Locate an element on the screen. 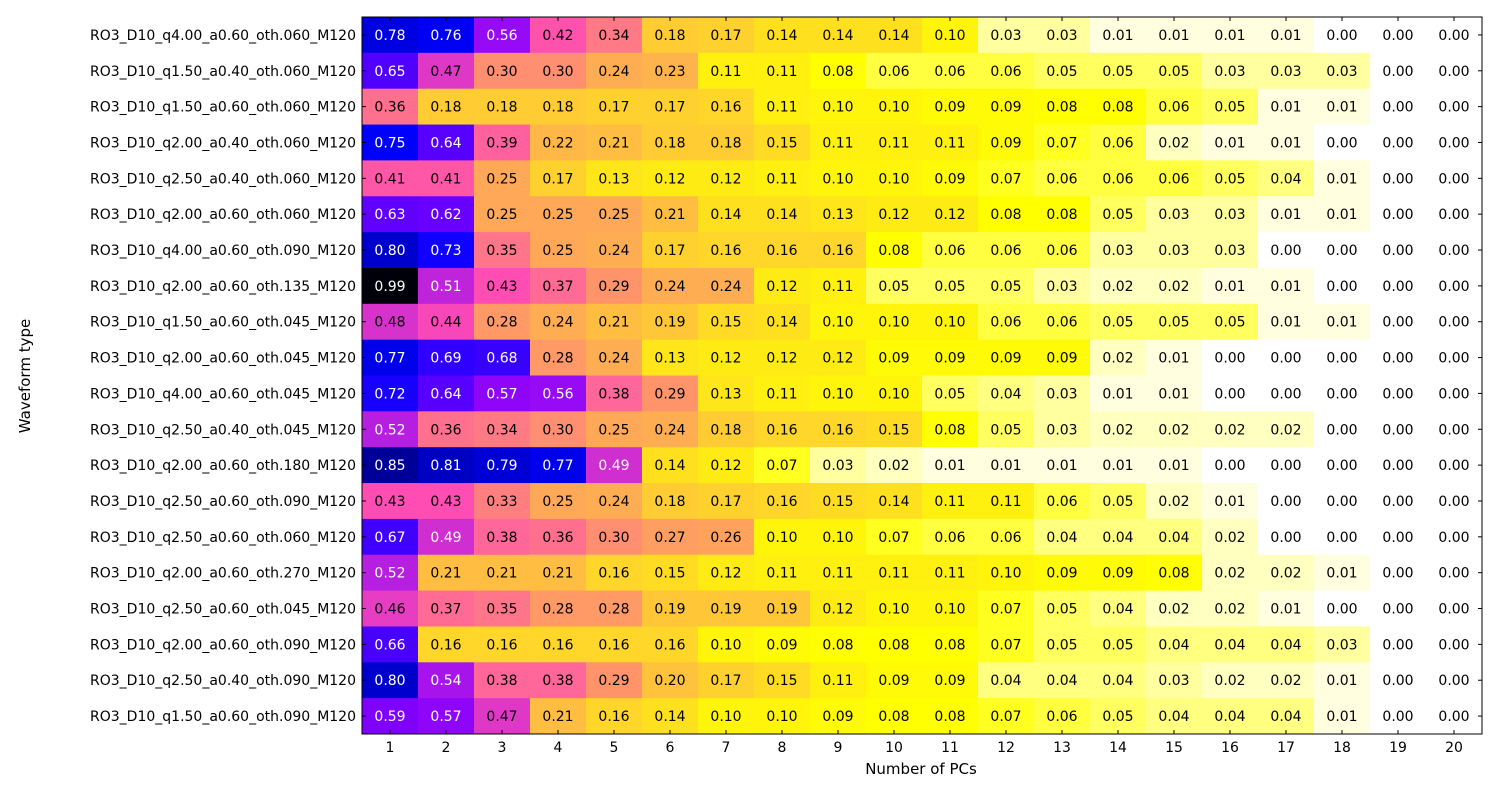 The width and height of the screenshot is (1500, 800). cell-value-label: 0.28 is located at coordinates (557, 610).